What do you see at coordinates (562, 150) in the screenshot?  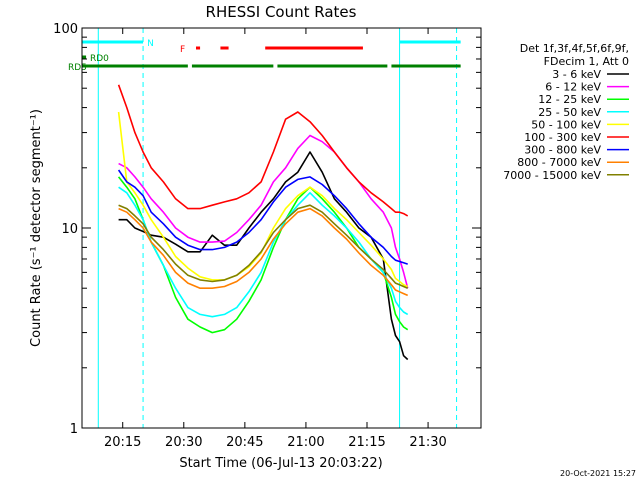 I see `legend-label: 300 - 800 keV` at bounding box center [562, 150].